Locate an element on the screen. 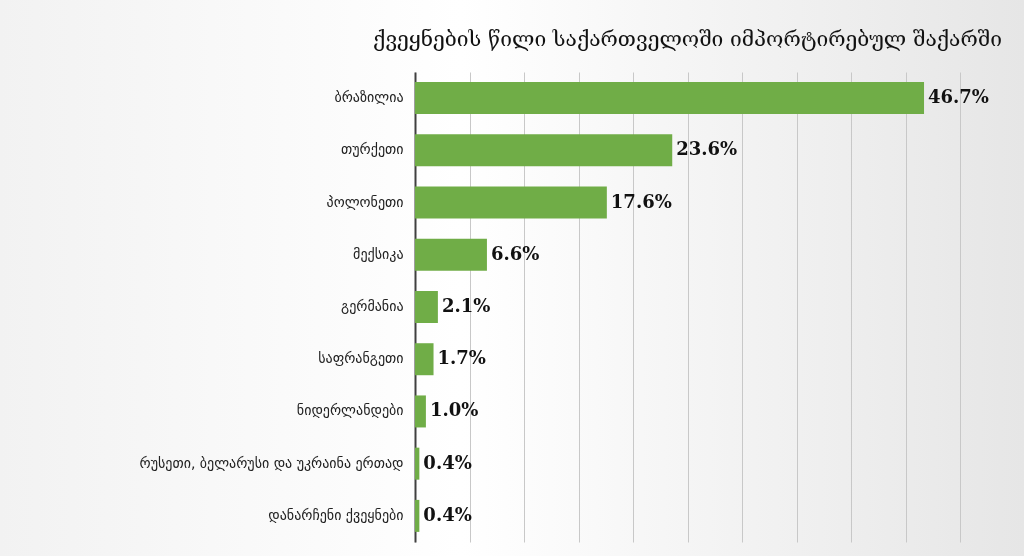 The height and width of the screenshot is (556, 1024). data-label: 23.6% is located at coordinates (707, 149).